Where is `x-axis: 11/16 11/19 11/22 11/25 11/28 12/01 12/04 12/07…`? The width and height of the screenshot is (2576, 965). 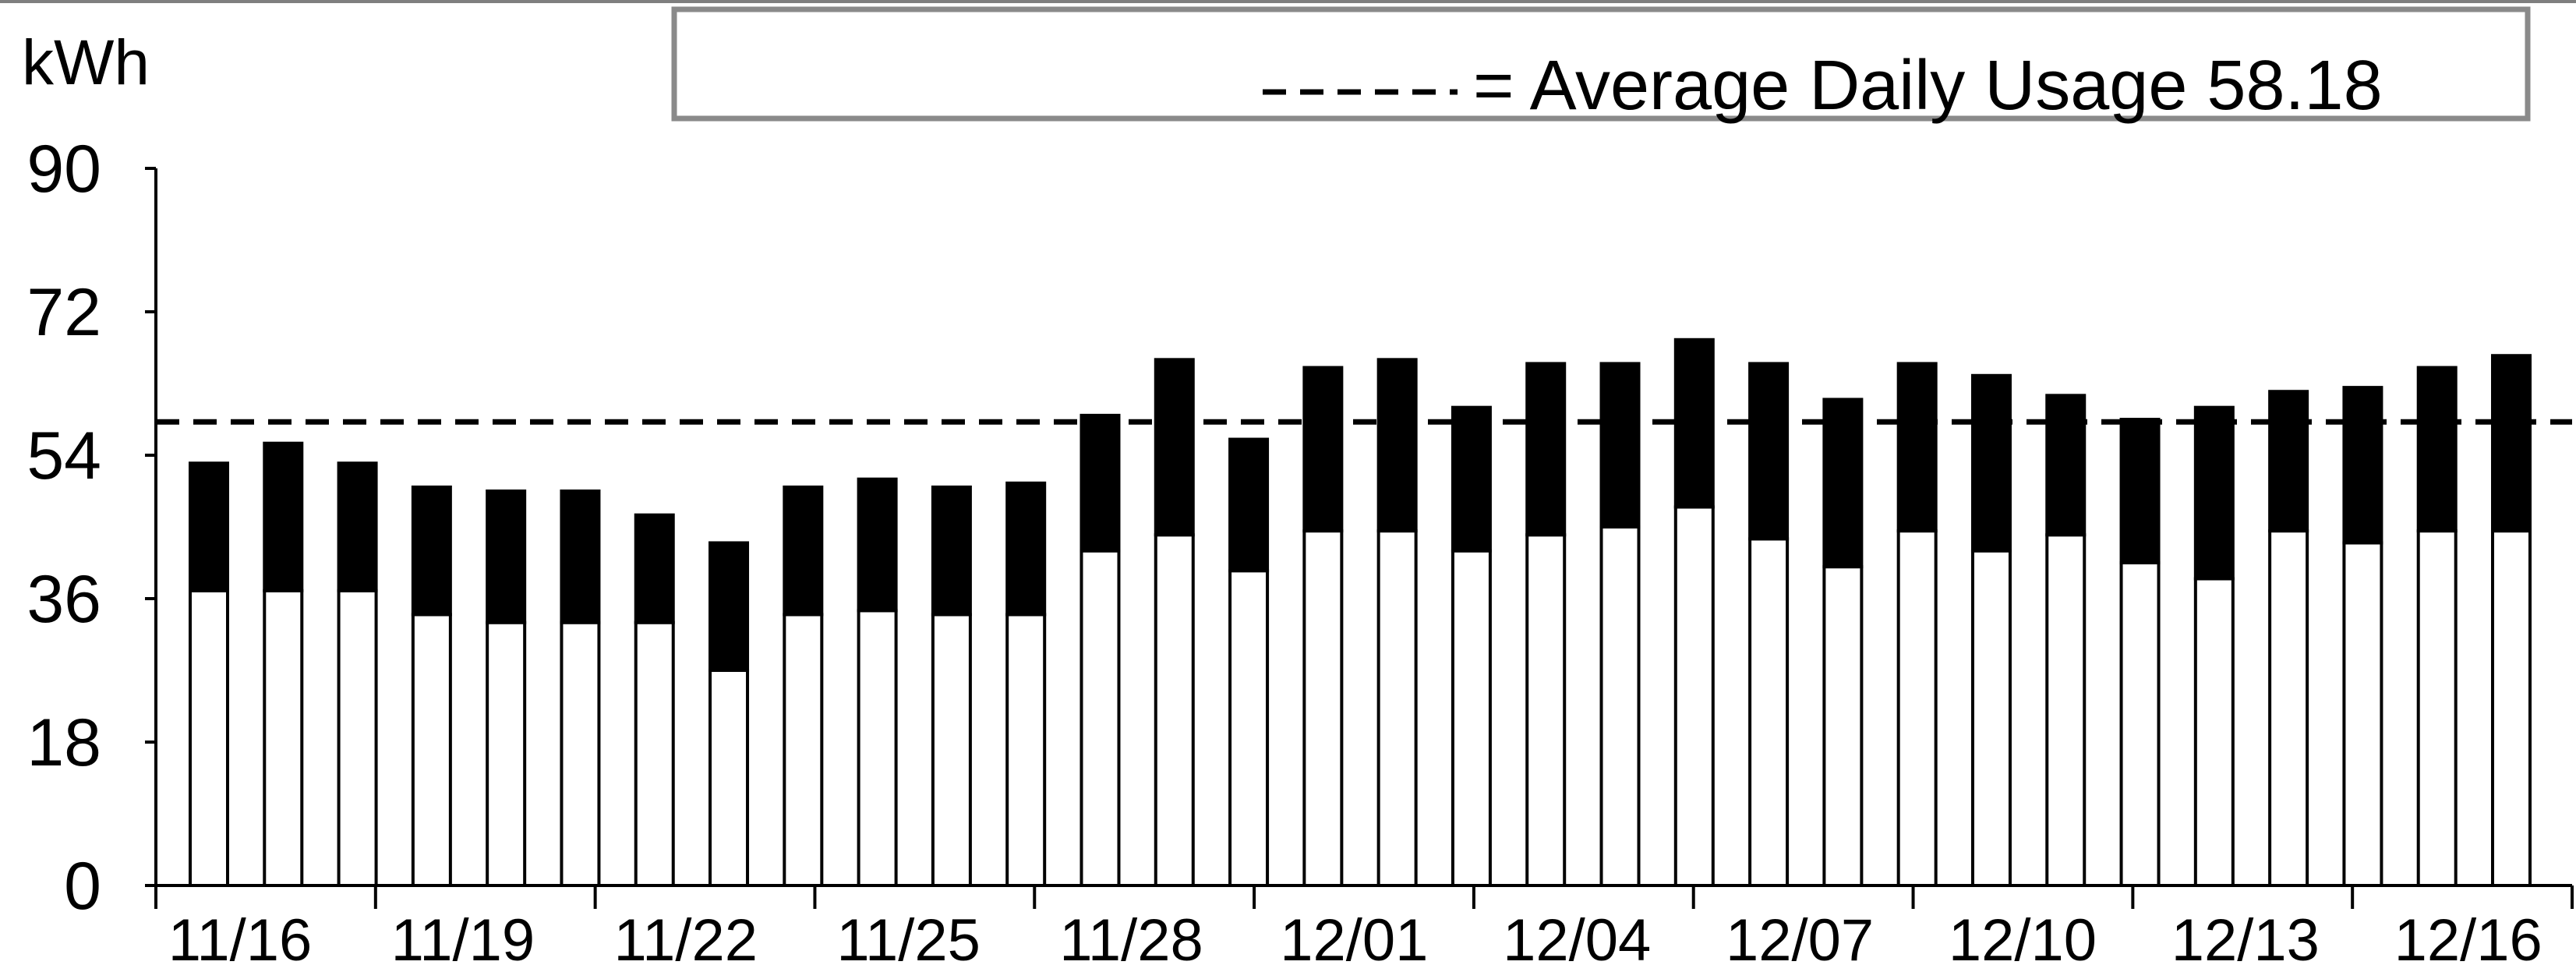 x-axis: 11/16 11/19 11/22 11/25 11/28 12/01 12/04 12/07… is located at coordinates (1364, 925).